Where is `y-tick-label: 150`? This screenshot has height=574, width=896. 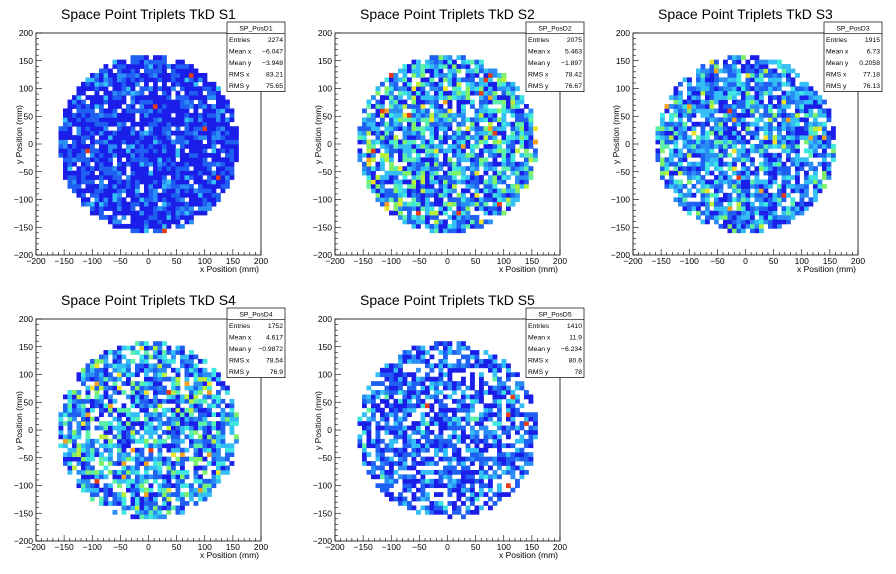 y-tick-label: 150 is located at coordinates (26, 347).